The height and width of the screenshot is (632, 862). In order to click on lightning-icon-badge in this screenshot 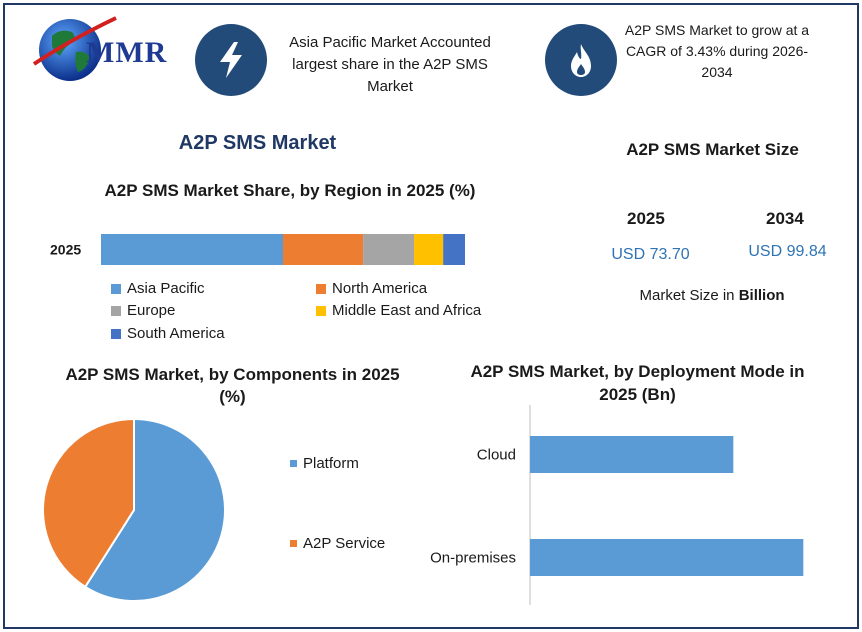, I will do `click(231, 60)`.